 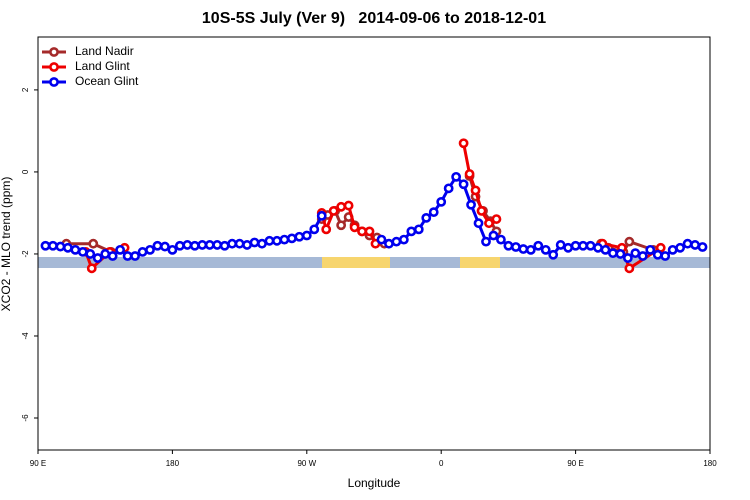 I want to click on y-tick-label: -4, so click(x=25, y=336).